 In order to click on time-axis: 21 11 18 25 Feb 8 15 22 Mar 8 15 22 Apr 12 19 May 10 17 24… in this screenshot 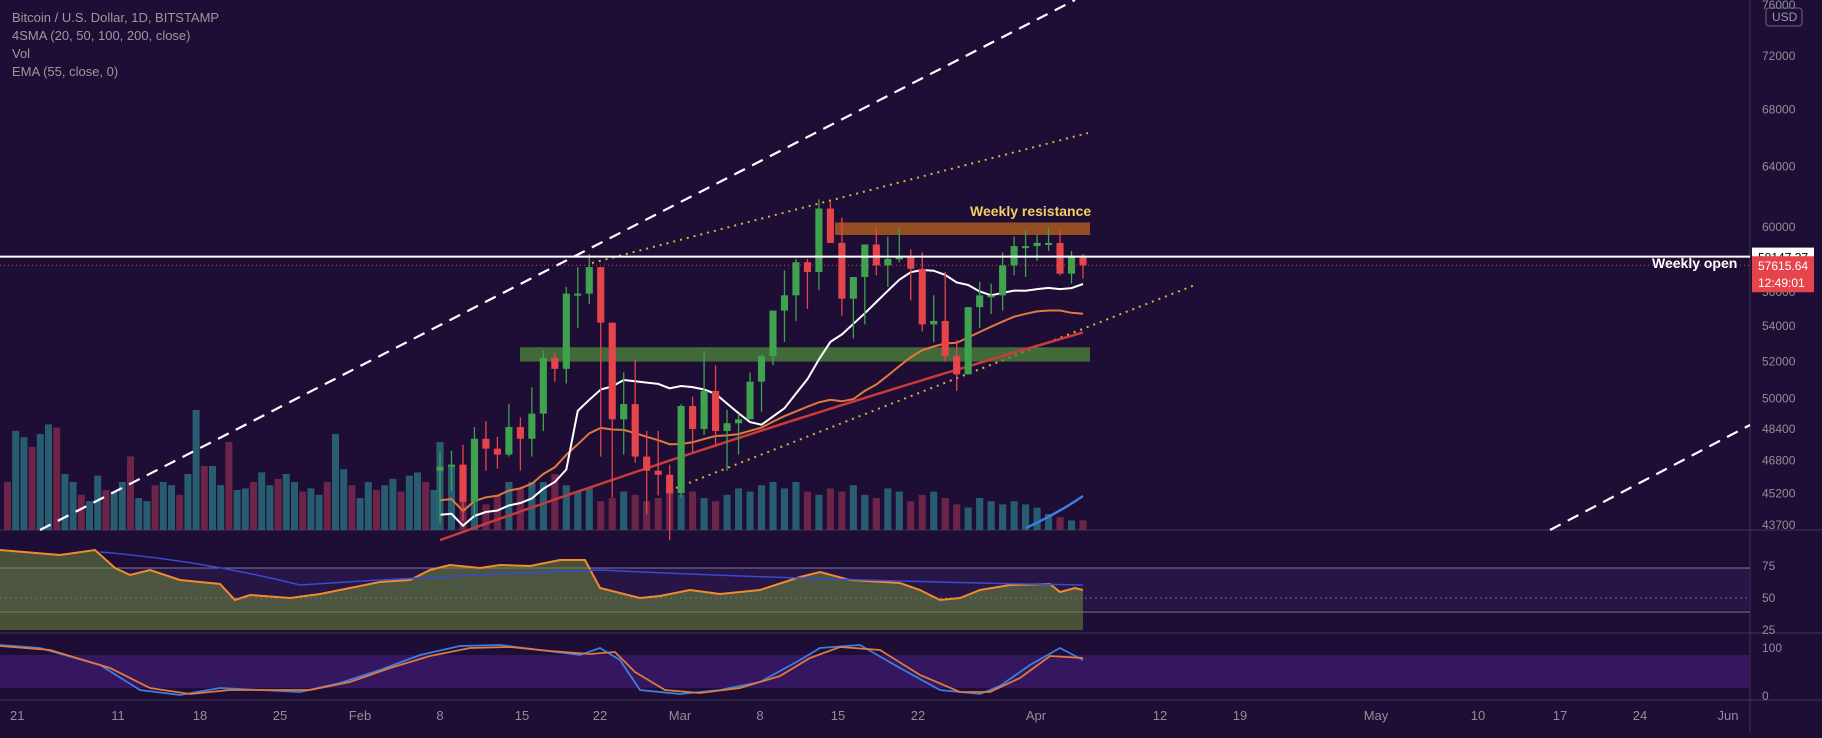, I will do `click(874, 715)`.